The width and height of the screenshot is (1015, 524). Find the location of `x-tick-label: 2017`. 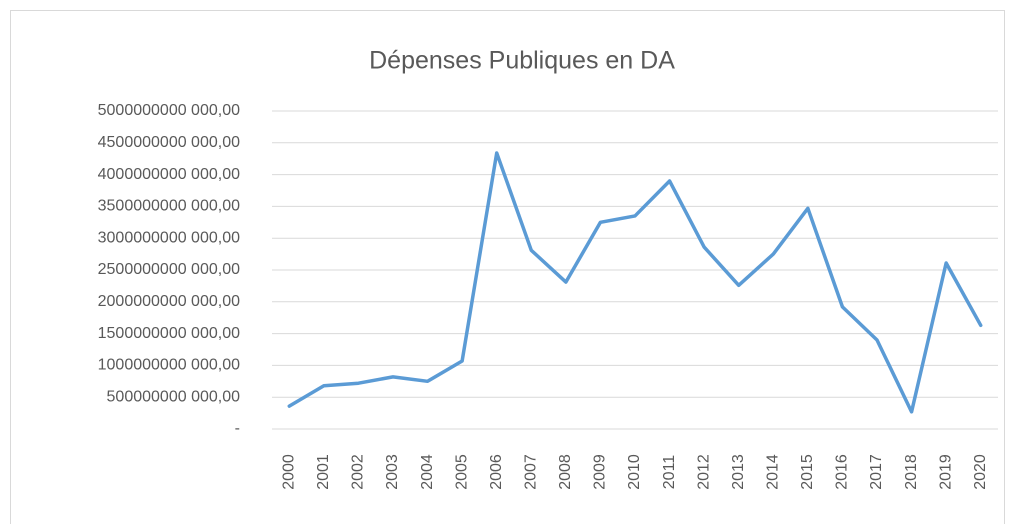

x-tick-label: 2017 is located at coordinates (876, 472).